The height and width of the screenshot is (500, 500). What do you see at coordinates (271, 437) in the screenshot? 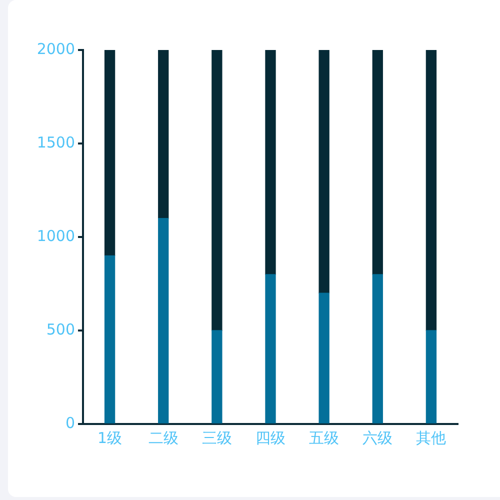
I see `x-tick-label: 四级` at bounding box center [271, 437].